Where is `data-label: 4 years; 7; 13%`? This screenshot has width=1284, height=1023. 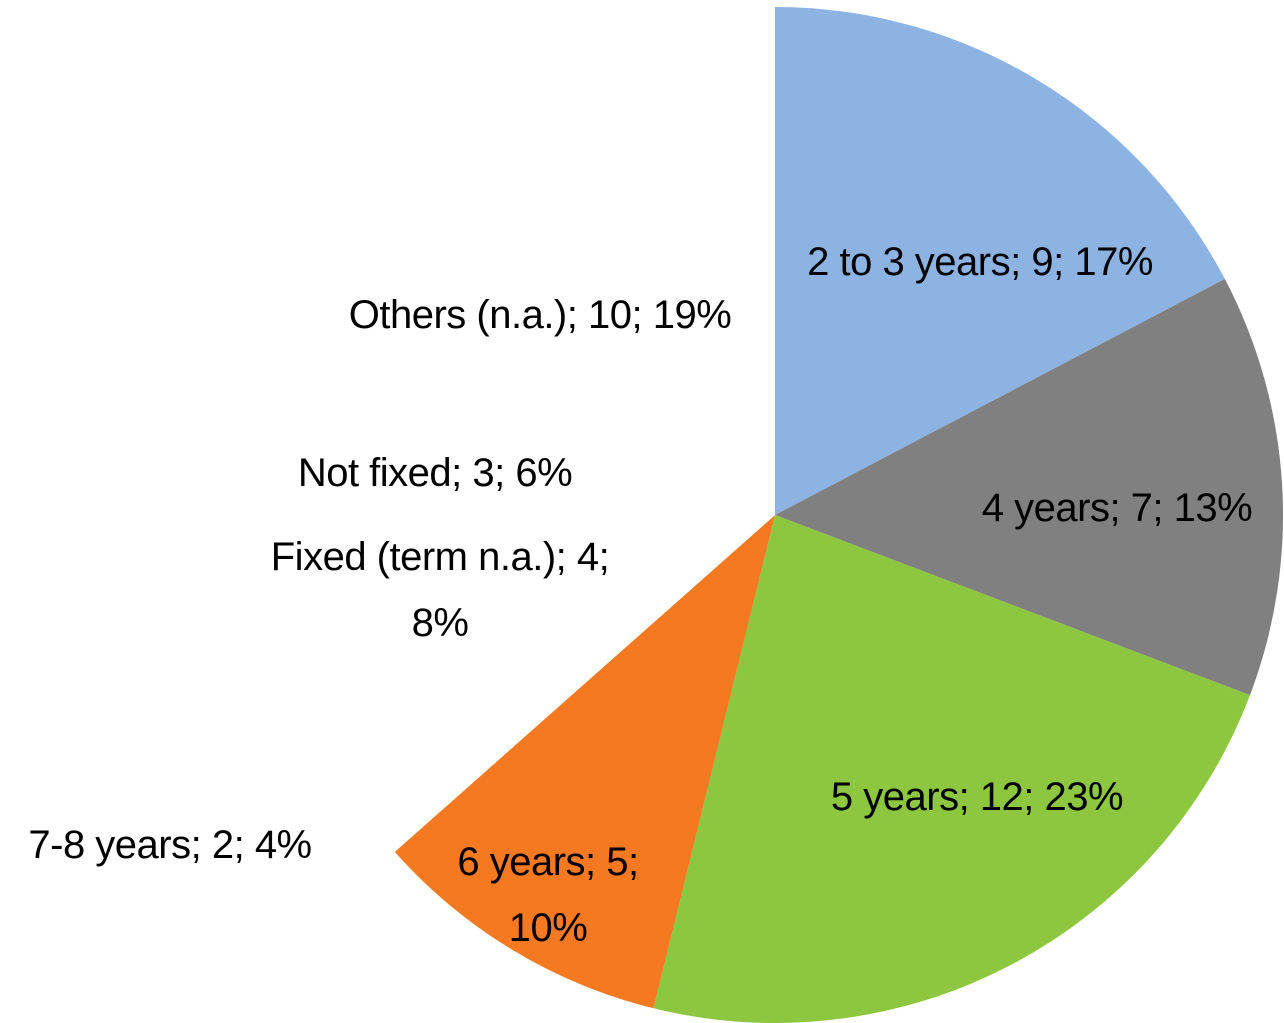 data-label: 4 years; 7; 13% is located at coordinates (1117, 508).